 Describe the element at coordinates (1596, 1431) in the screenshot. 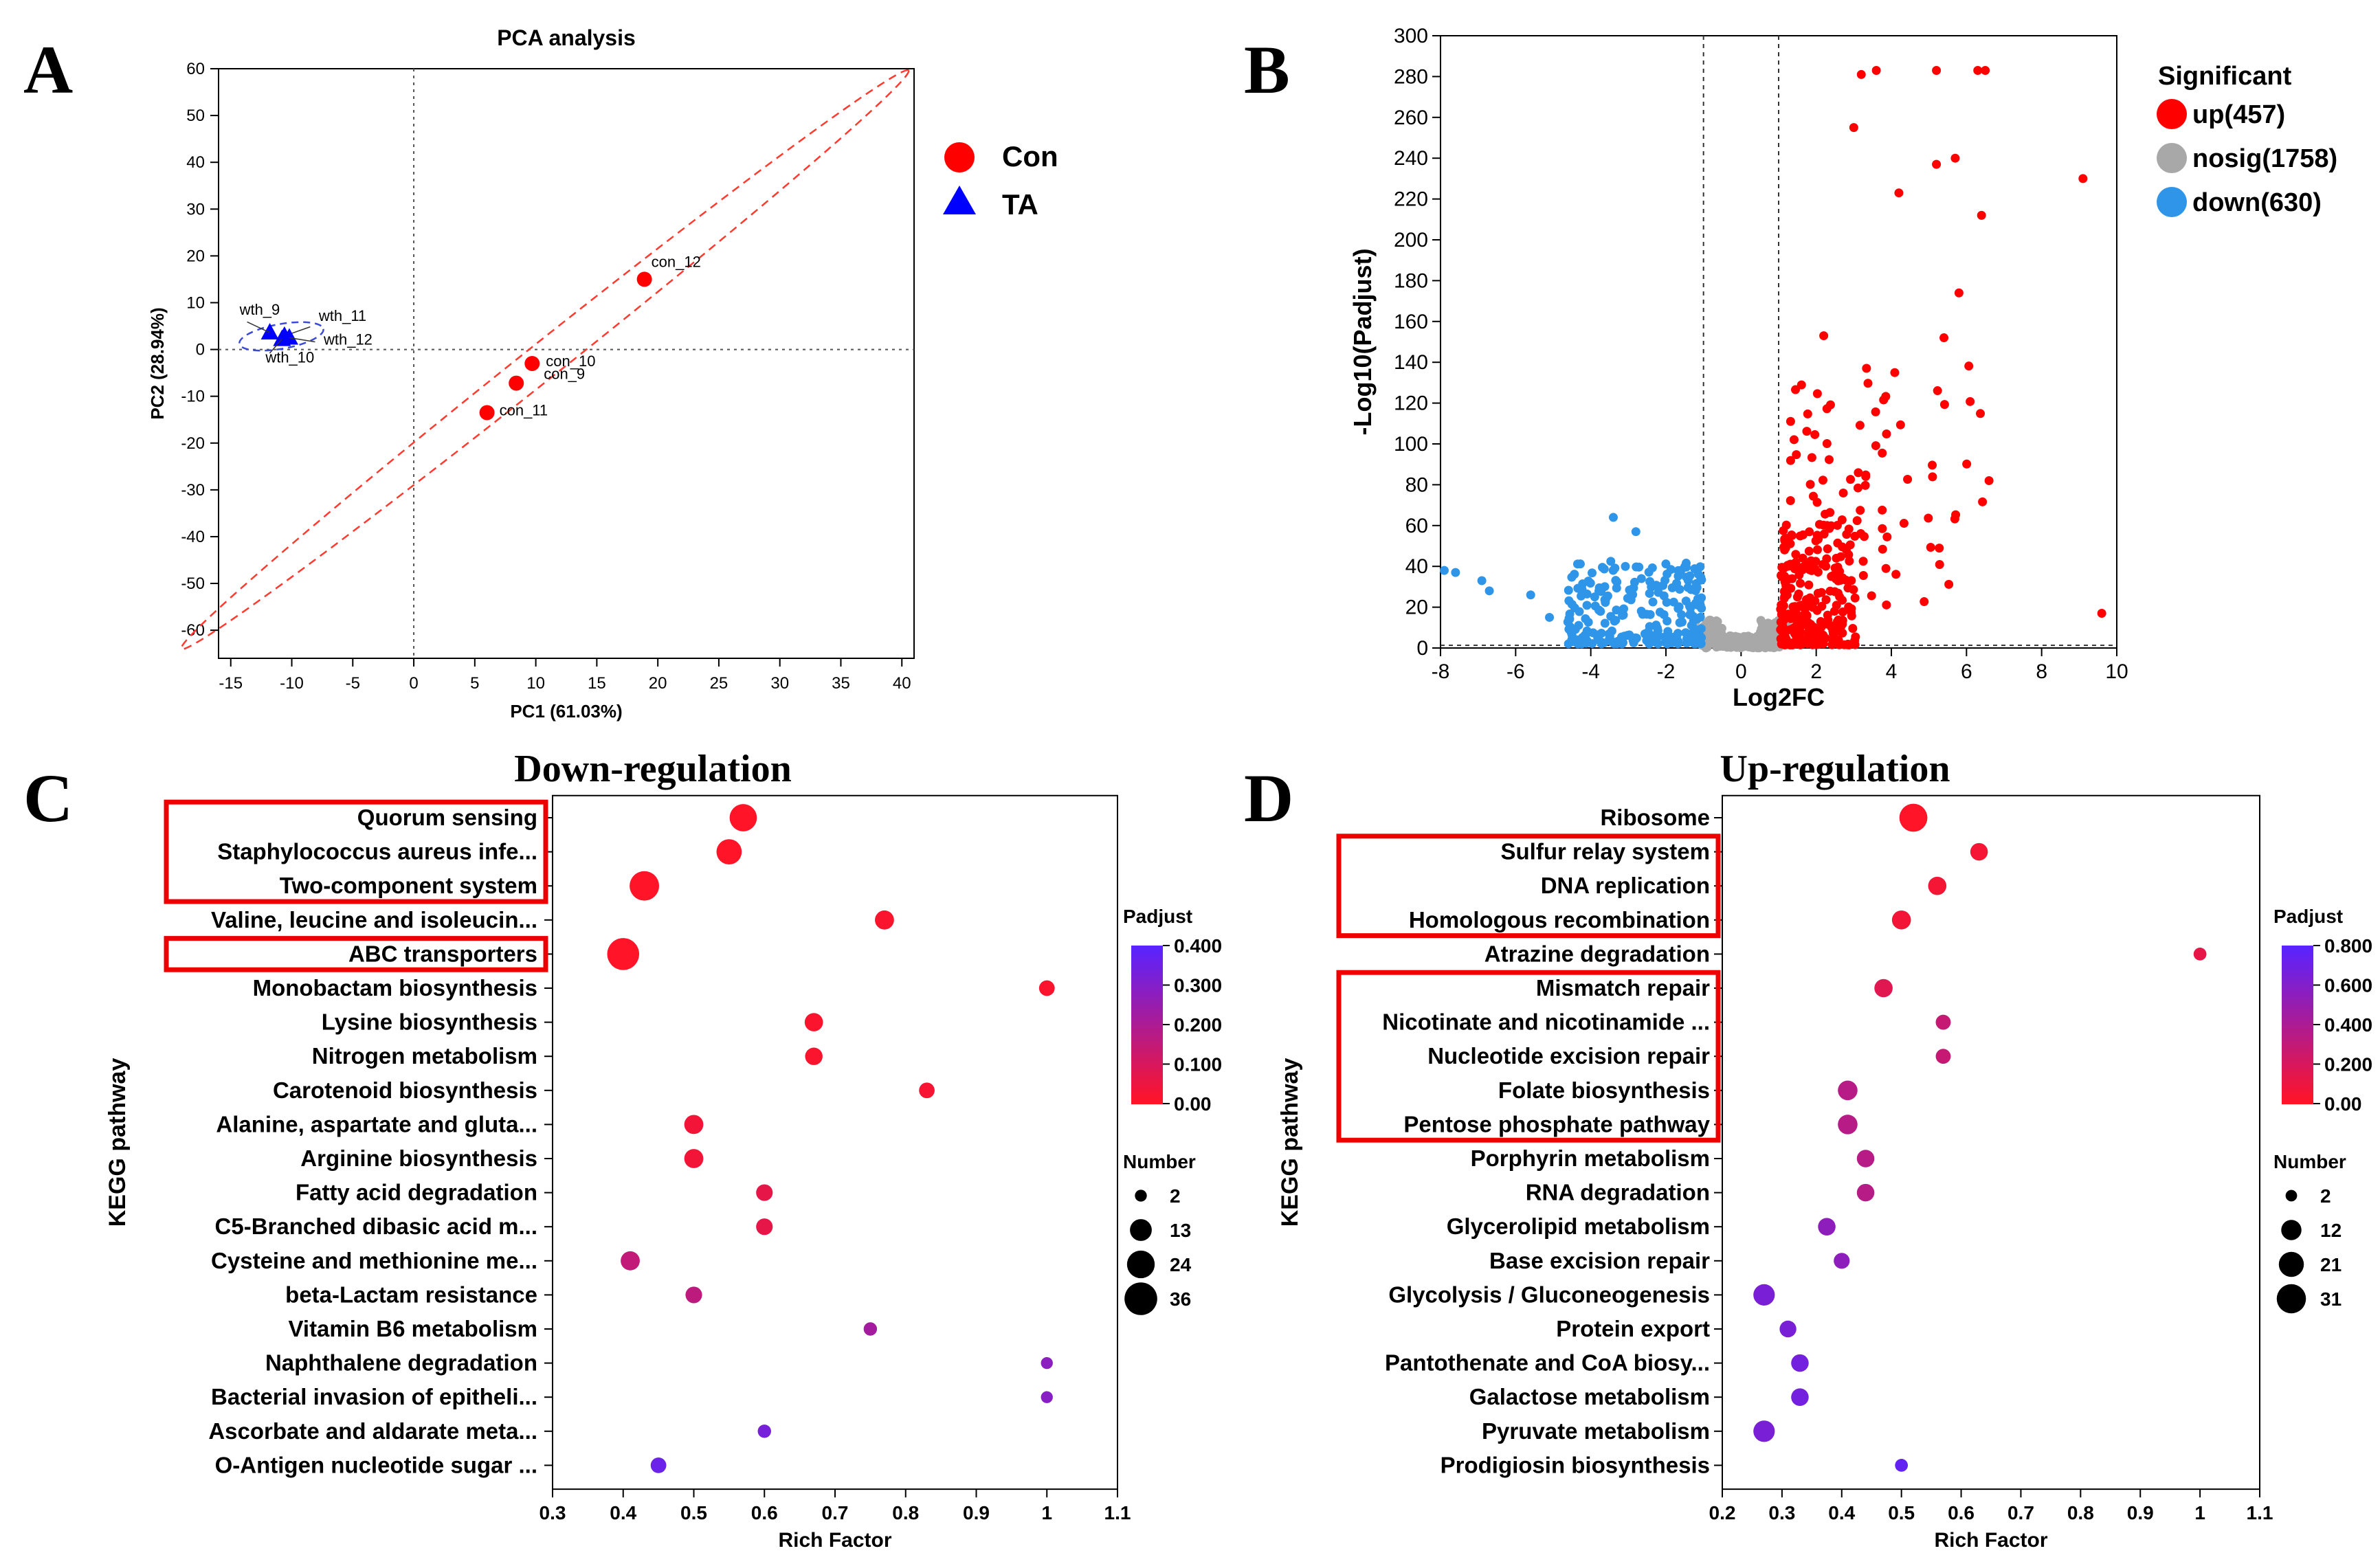

I see `kegg-up-pathway-label: Pyruvate metabolism` at that location.